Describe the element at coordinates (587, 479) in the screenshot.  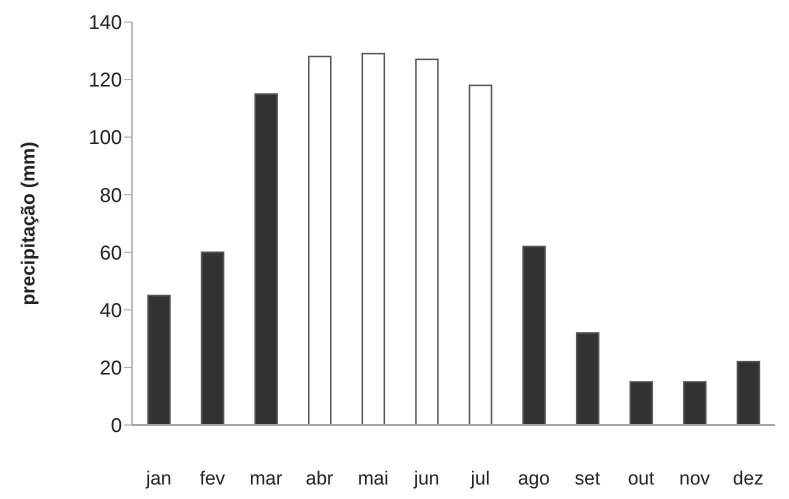
I see `x-tick-label: set` at that location.